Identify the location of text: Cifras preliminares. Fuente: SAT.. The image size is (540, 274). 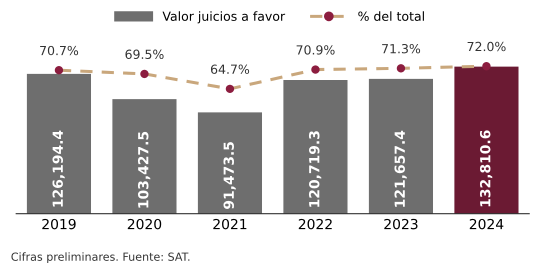
(100, 258).